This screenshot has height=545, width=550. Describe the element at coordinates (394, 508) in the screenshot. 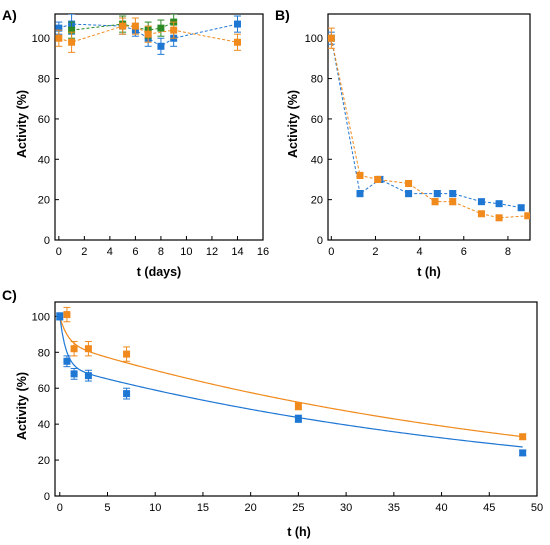

I see `panel-c-x-tick-label: 35` at that location.